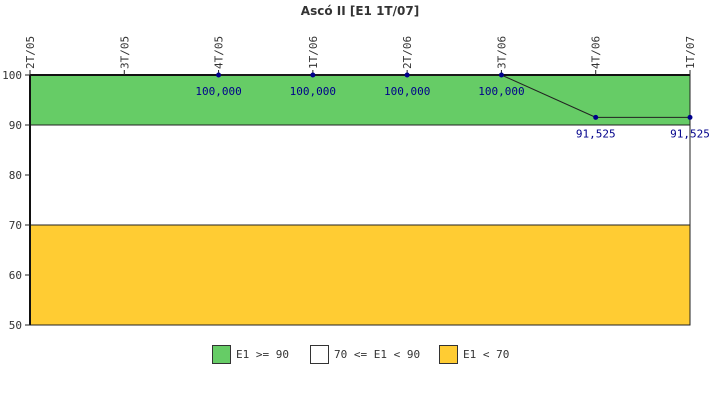  I want to click on y-tick-label: 60, so click(15, 275).